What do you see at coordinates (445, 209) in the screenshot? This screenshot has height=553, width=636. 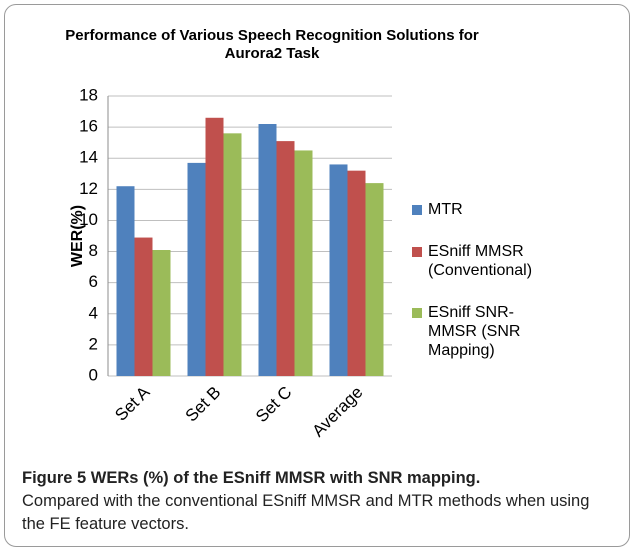 I see `legend-label: MTR` at bounding box center [445, 209].